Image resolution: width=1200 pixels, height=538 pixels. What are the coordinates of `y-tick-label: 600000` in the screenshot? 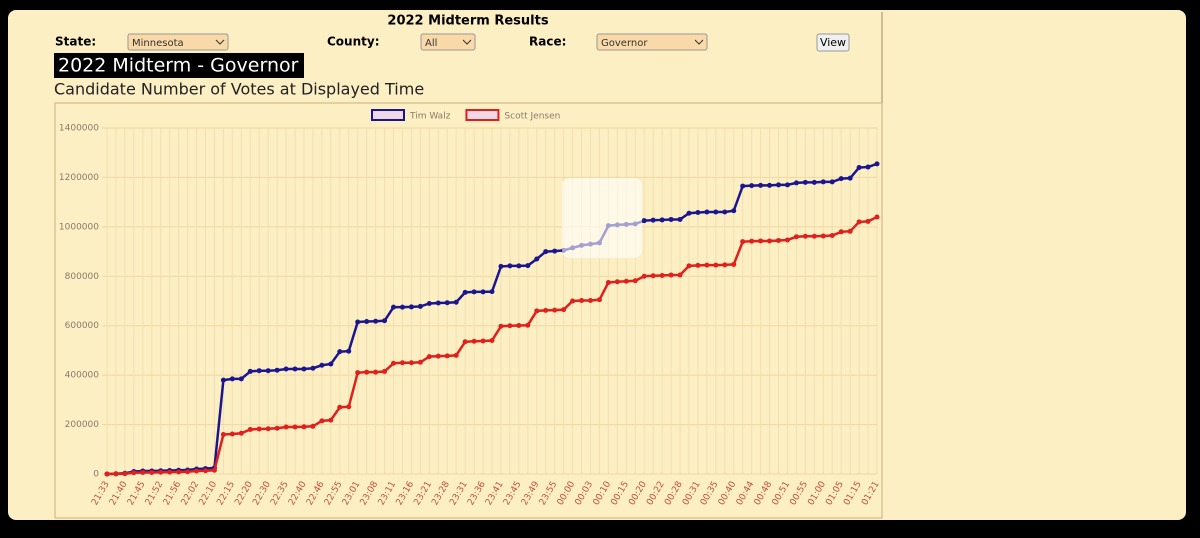 It's located at (82, 326).